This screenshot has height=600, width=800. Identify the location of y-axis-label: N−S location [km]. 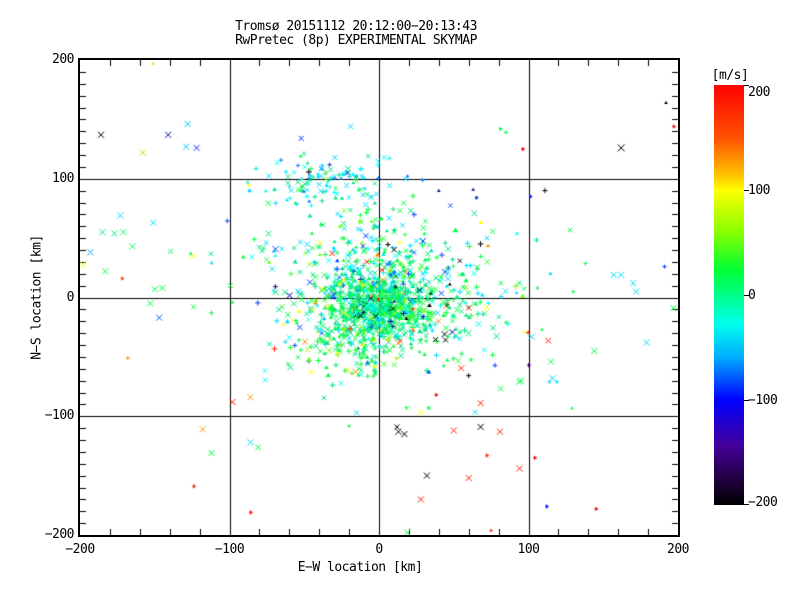
(37, 297).